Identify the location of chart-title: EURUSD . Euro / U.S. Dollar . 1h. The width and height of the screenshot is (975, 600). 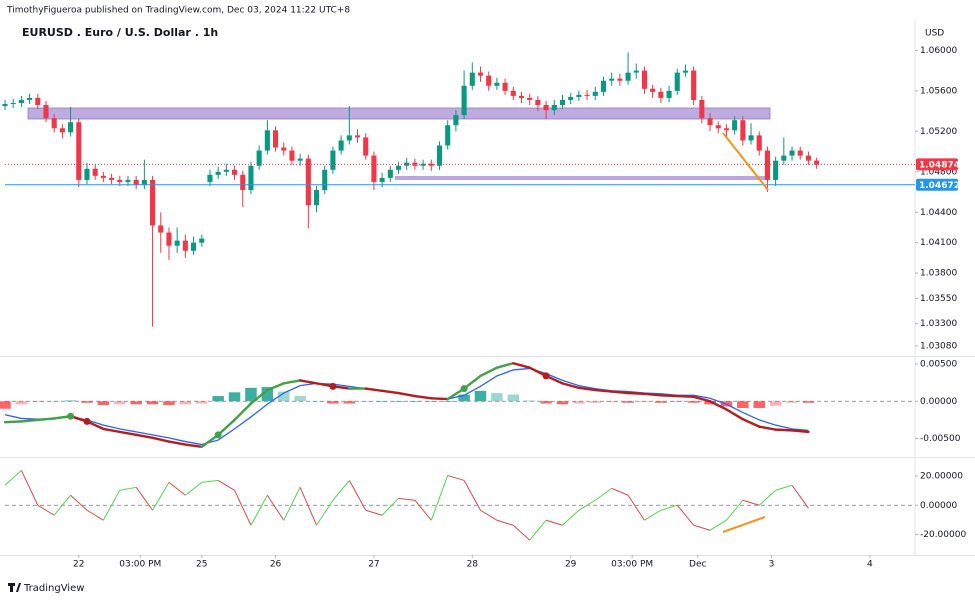
(120, 32).